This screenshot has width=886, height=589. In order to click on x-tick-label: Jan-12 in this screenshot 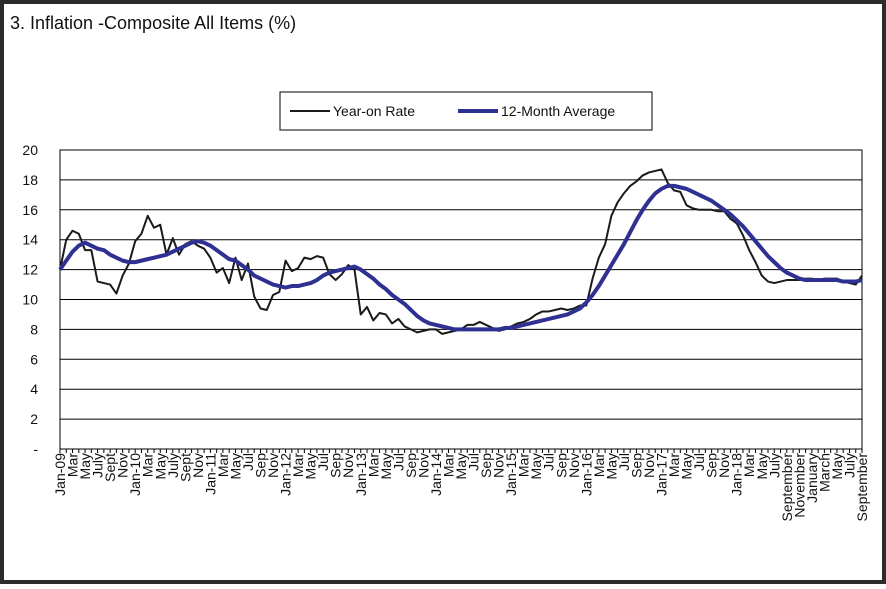, I will do `click(286, 474)`.